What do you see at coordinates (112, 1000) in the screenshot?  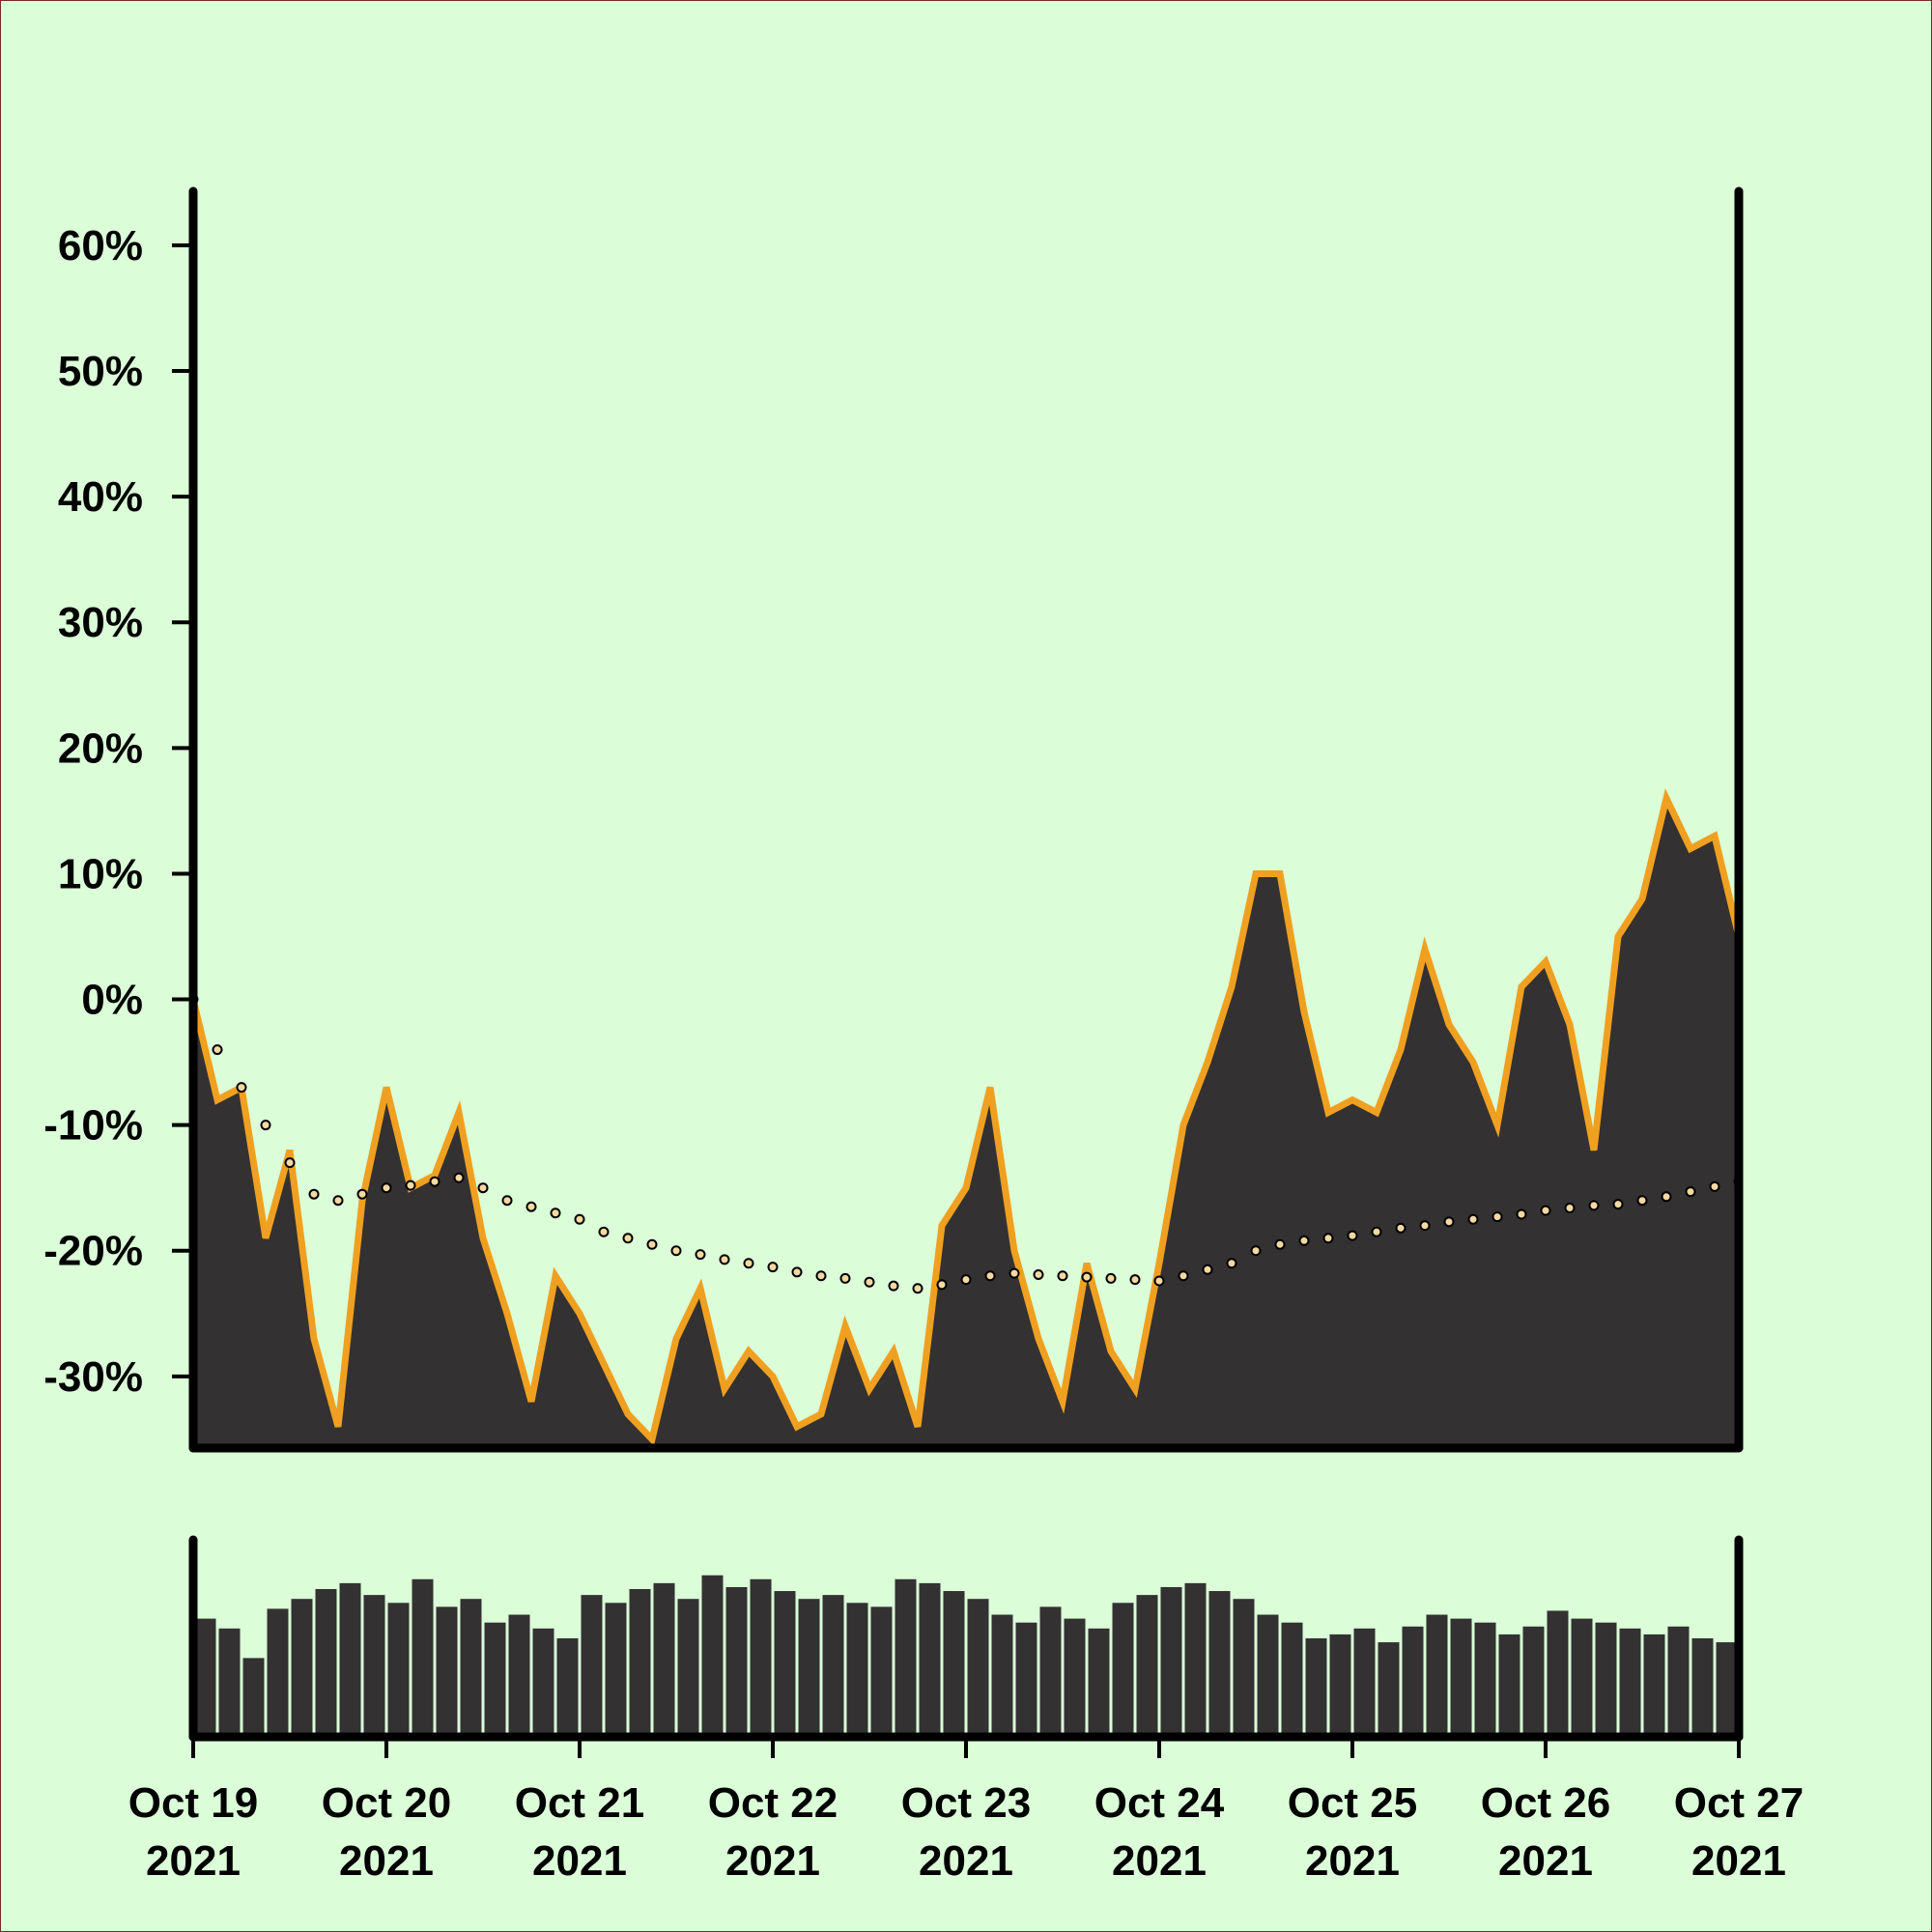 I see `y-tick-label: 0%` at bounding box center [112, 1000].